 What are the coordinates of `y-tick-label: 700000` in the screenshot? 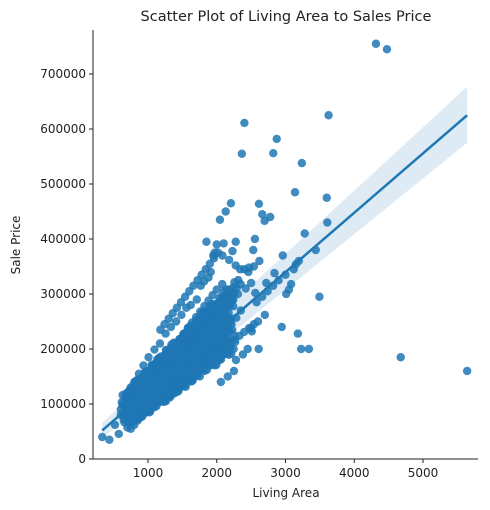 It's located at (63, 74).